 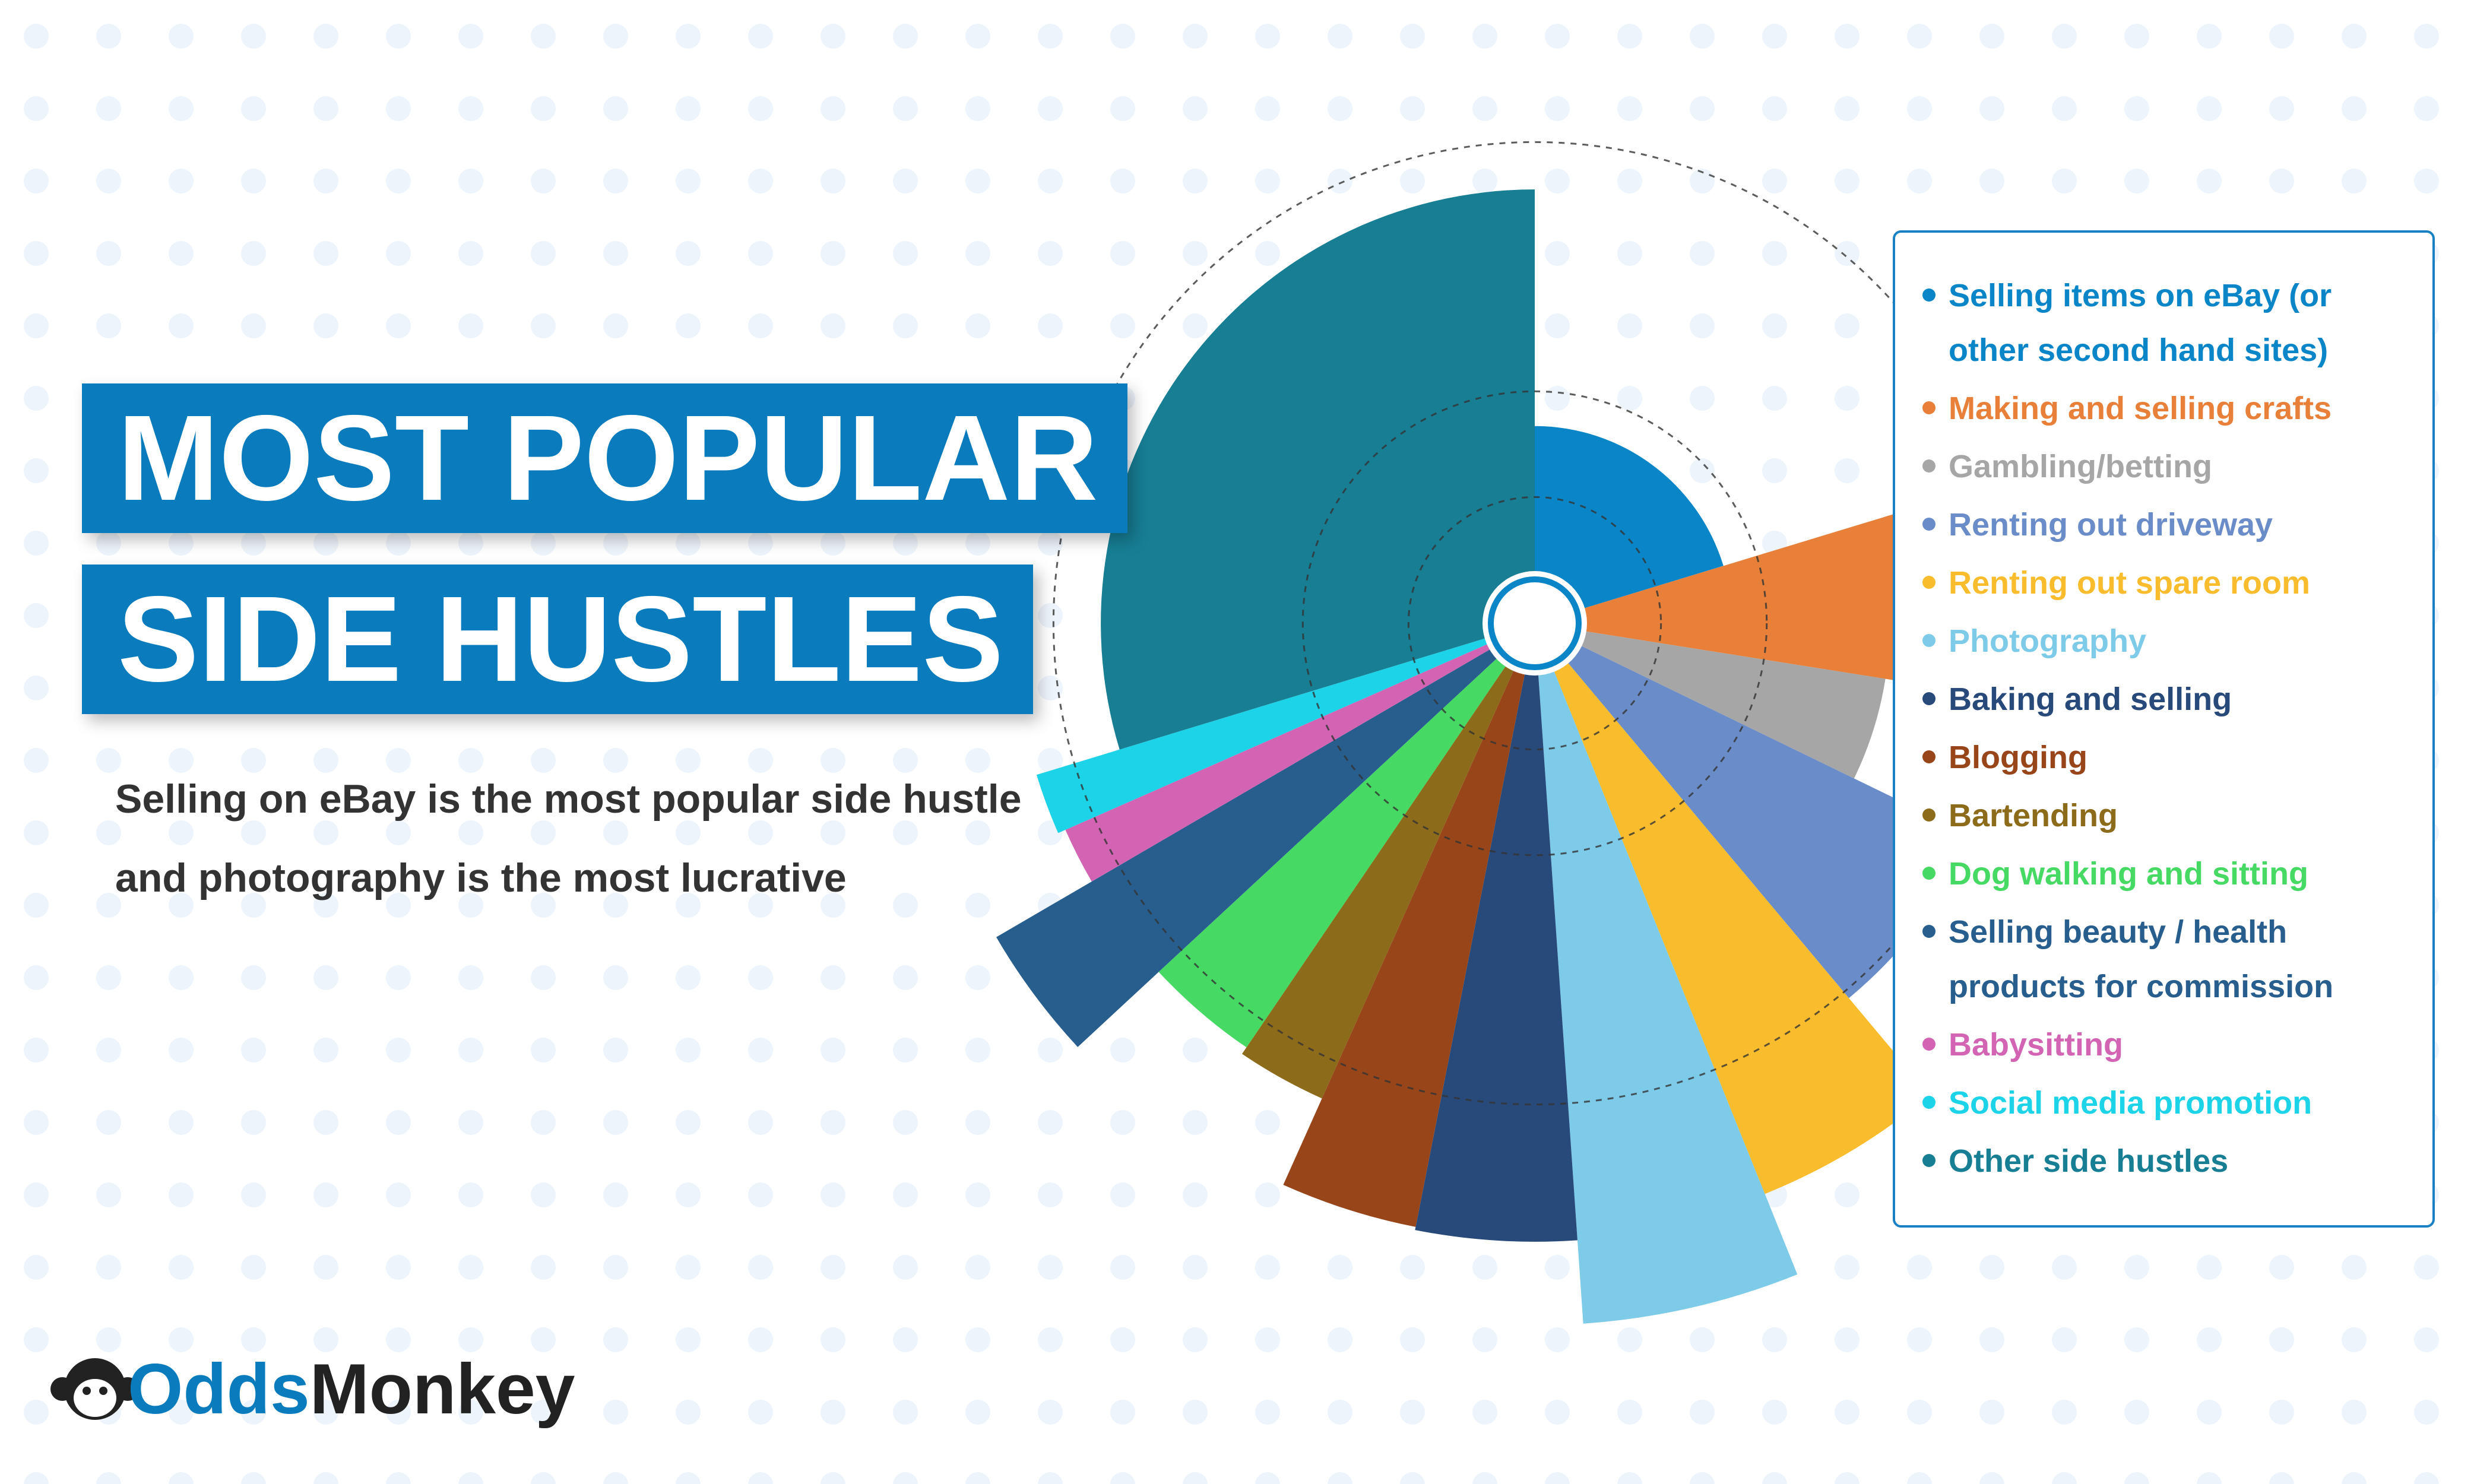 I want to click on legend-label: Gambling/betting, so click(x=2080, y=466).